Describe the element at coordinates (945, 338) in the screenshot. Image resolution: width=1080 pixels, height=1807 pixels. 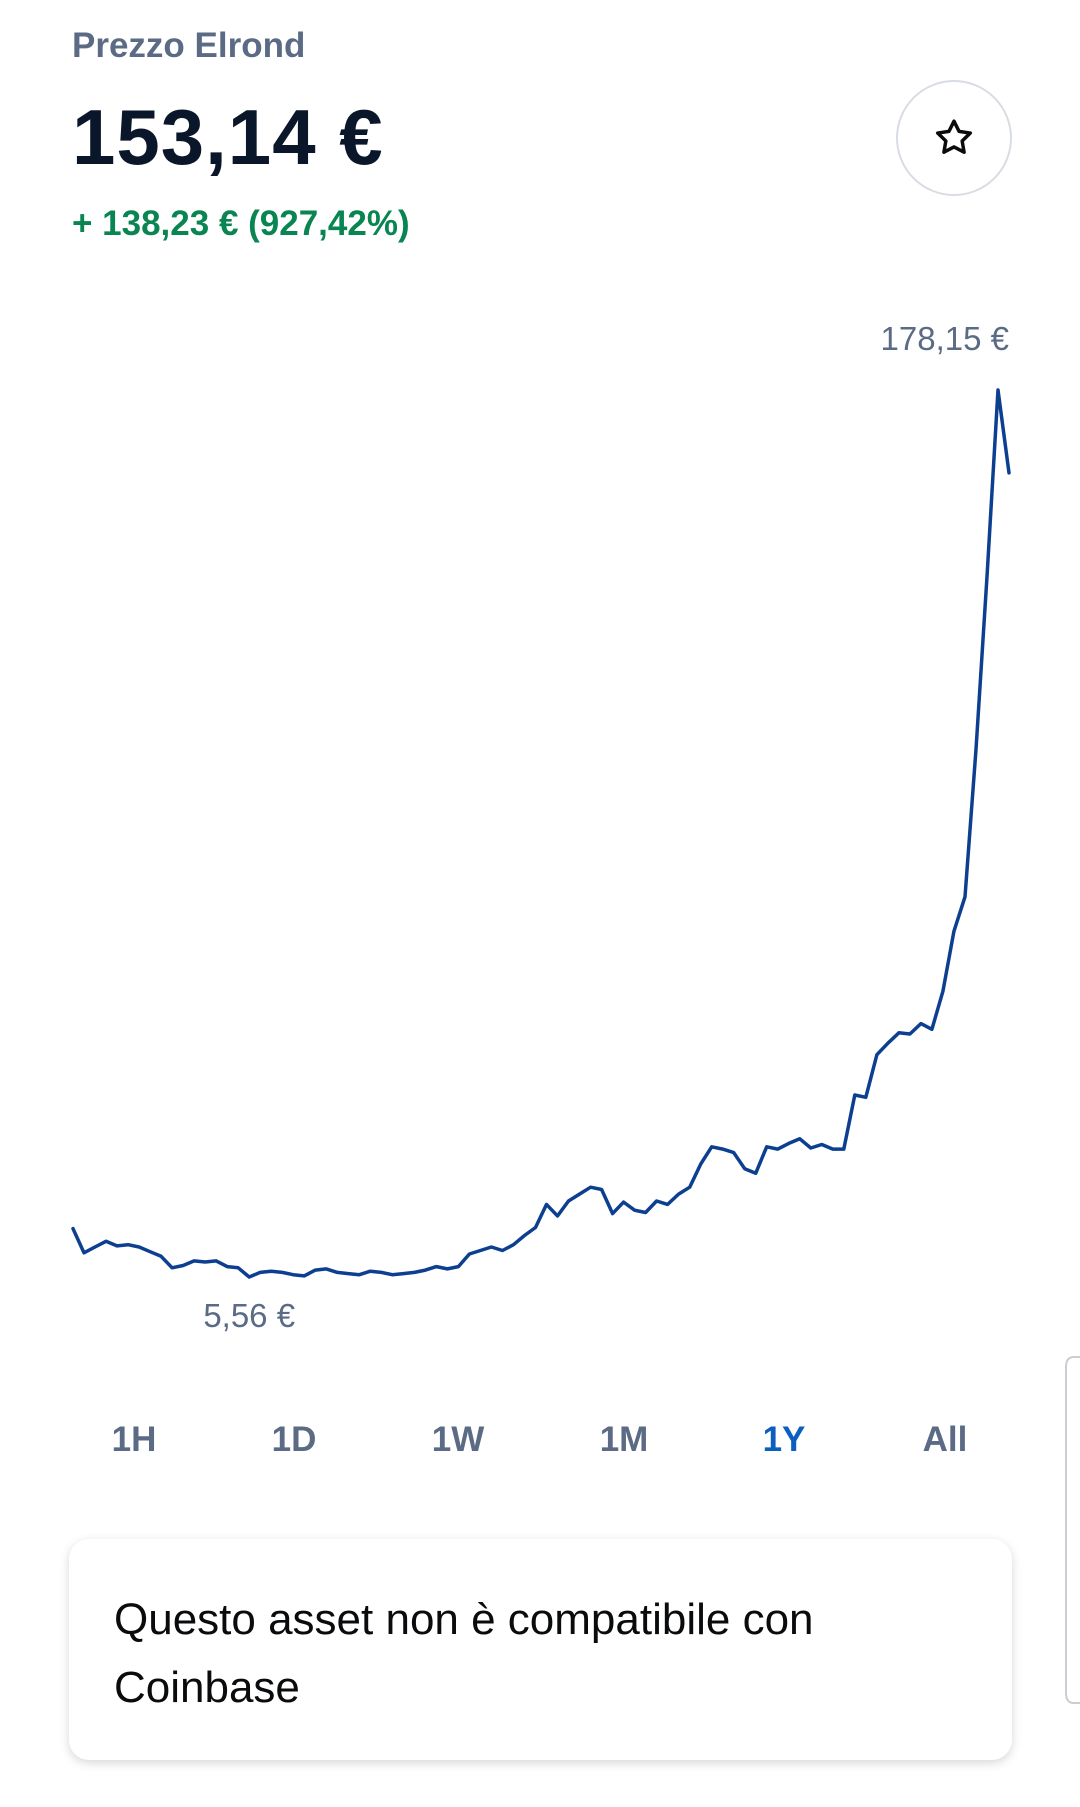
I see `high-label: 178,15 €` at that location.